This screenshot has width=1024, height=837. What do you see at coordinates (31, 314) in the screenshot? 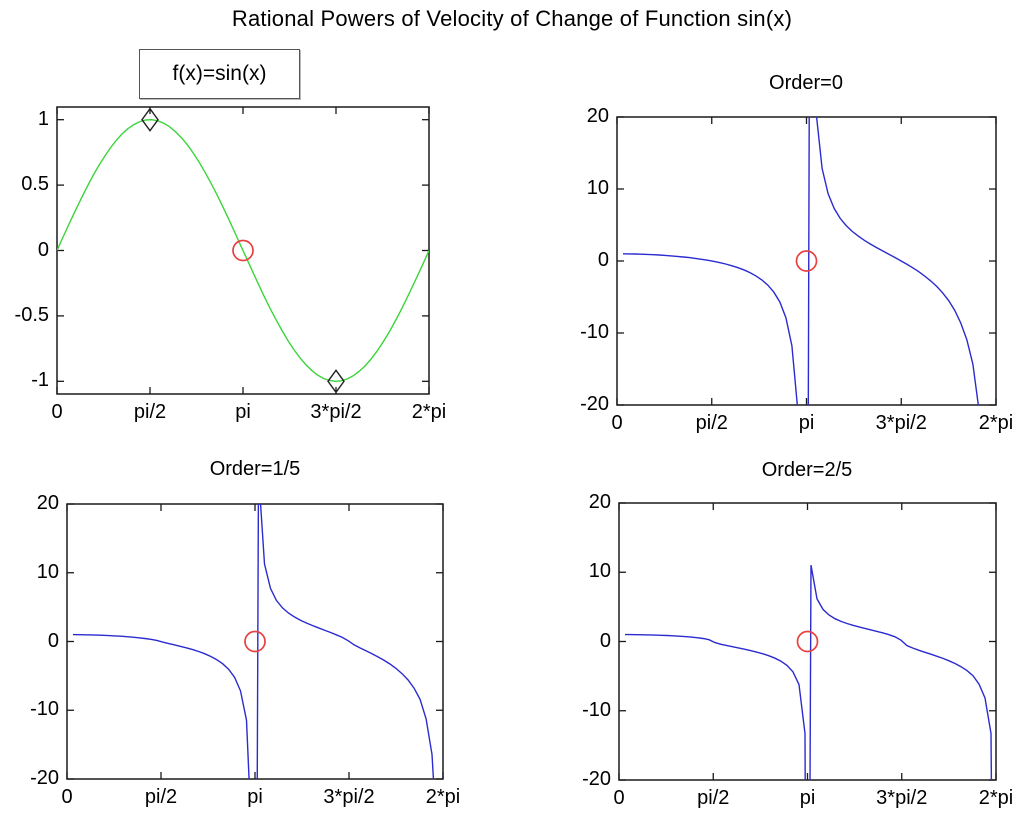
I see `y-tick-label: -0.5` at bounding box center [31, 314].